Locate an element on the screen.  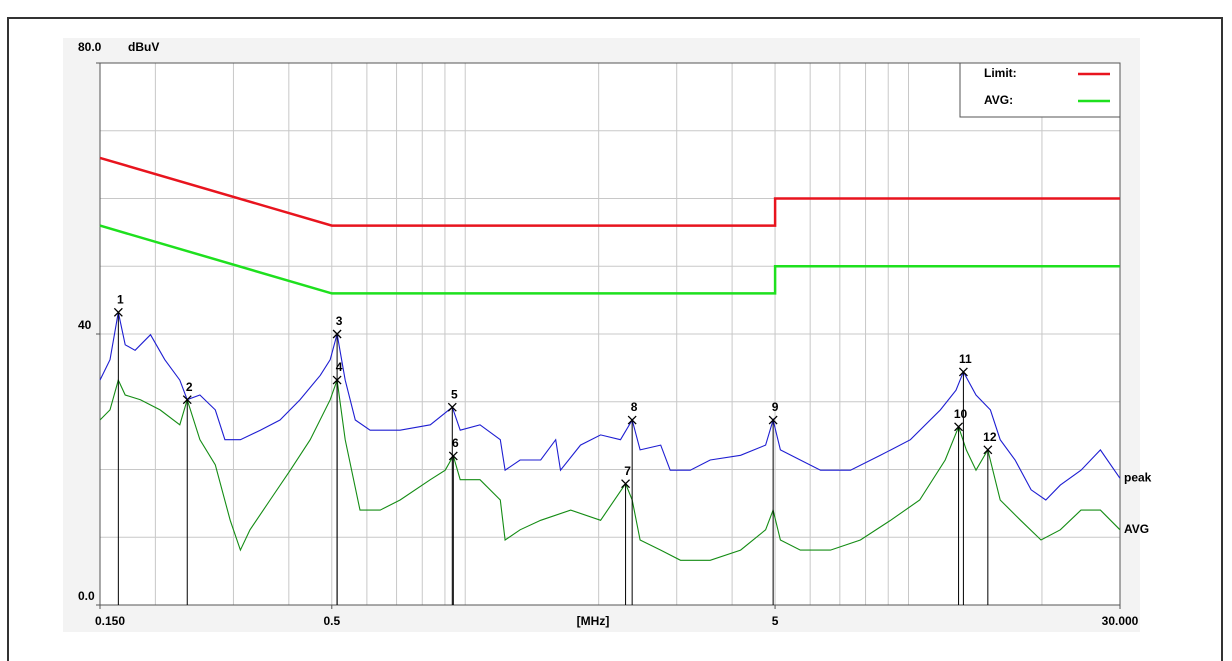
marker-label: 10 is located at coordinates (961, 414).